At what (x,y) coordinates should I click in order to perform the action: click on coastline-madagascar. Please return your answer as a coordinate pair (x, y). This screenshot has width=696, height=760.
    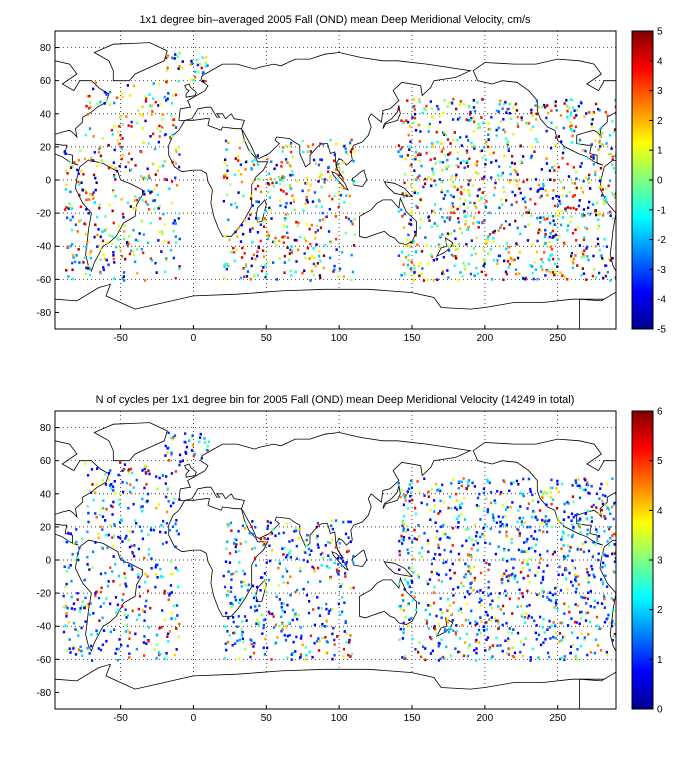
    Looking at the image, I should click on (261, 210).